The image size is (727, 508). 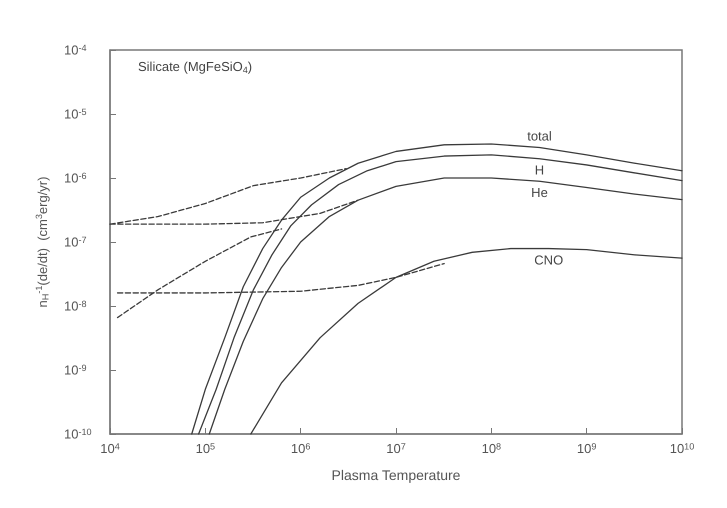 What do you see at coordinates (539, 170) in the screenshot?
I see `series-label: H` at bounding box center [539, 170].